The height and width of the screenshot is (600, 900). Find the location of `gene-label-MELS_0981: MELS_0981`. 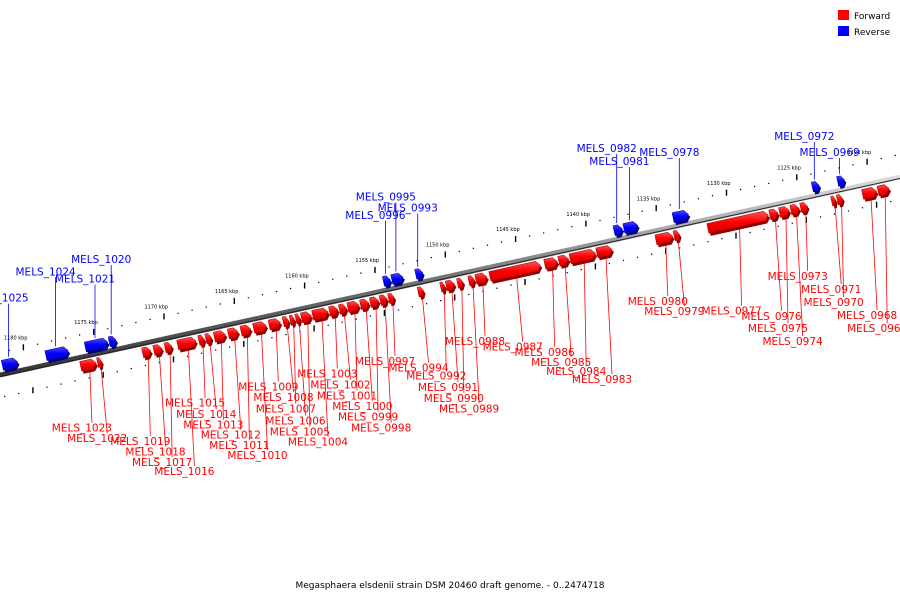

gene-label-MELS_0981: MELS_0981 is located at coordinates (619, 162).